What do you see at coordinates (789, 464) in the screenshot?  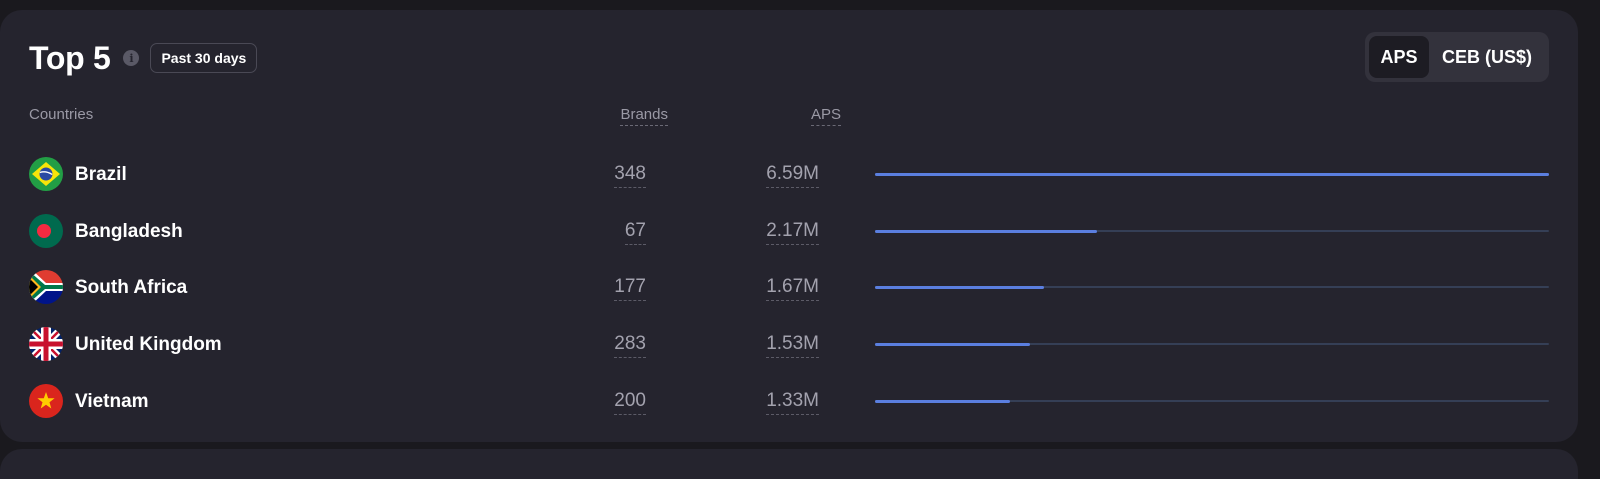 I see `next-card` at bounding box center [789, 464].